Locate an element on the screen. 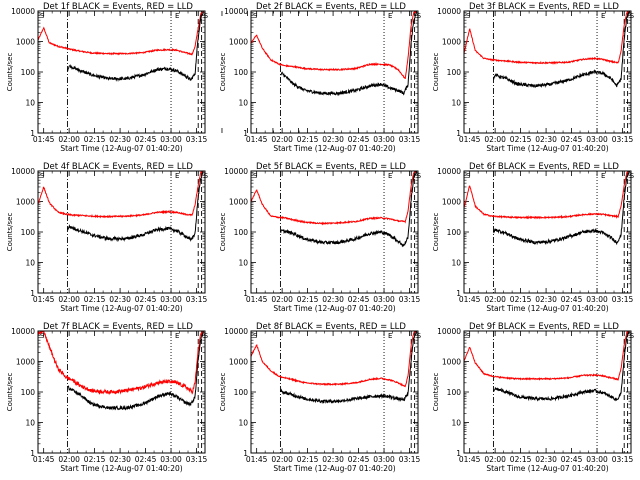 Image resolution: width=640 pixels, height=480 pixels. x-tick-label: 02:15 is located at coordinates (308, 299).